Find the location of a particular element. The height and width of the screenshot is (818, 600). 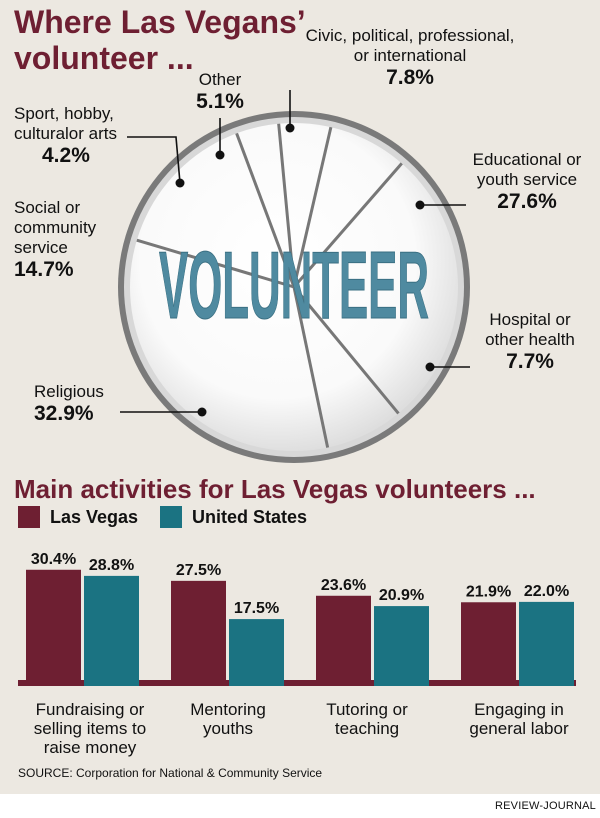

pie-label-educational-line2: youth service is located at coordinates (527, 179).